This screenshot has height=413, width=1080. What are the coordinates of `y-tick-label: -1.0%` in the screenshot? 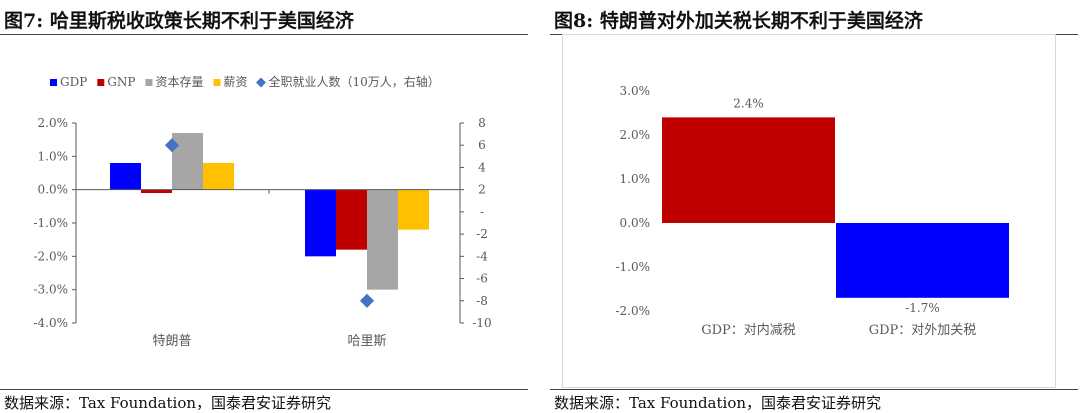 It's located at (632, 267).